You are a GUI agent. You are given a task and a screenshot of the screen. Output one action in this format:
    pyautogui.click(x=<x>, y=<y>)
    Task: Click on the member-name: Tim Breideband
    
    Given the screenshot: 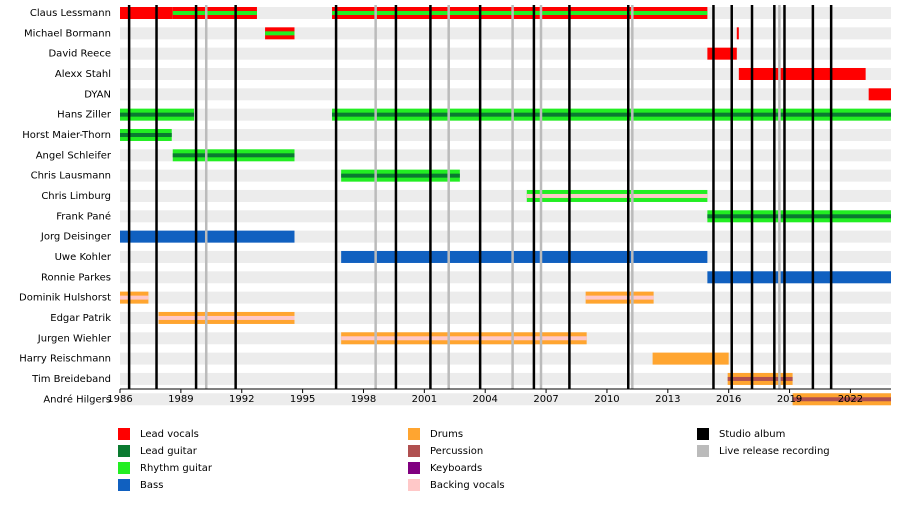 What is the action you would take?
    pyautogui.click(x=71, y=379)
    